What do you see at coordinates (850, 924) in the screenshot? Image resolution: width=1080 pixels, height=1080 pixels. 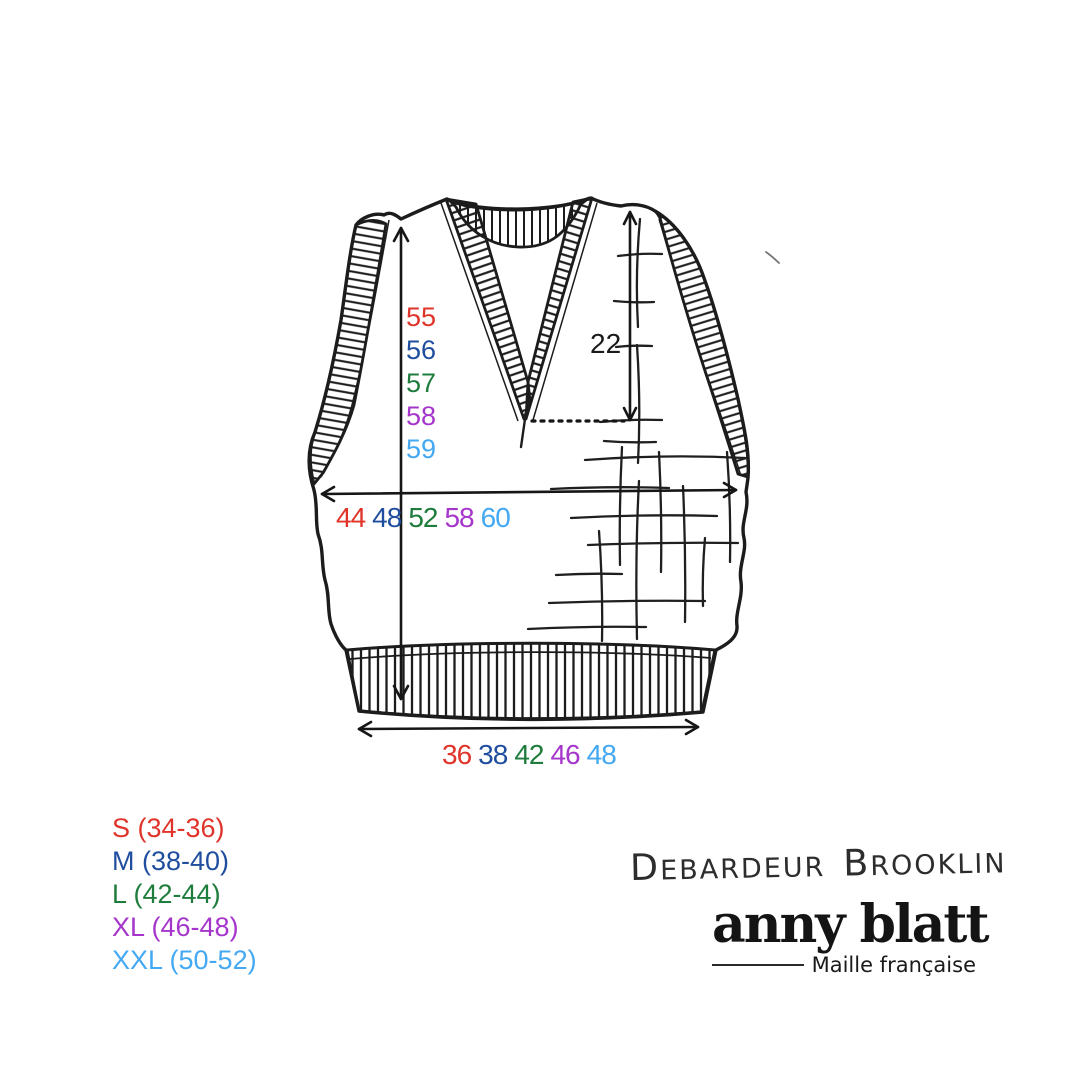 I see `brand-logo: anny blatt` at bounding box center [850, 924].